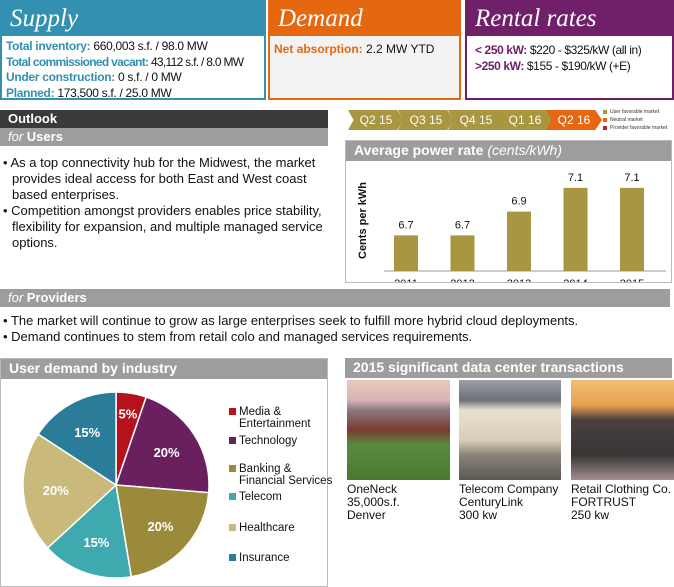 This screenshot has width=674, height=587. Describe the element at coordinates (197, 61) in the screenshot. I see `value: 43,112 s.f. / 8.0 MW` at that location.